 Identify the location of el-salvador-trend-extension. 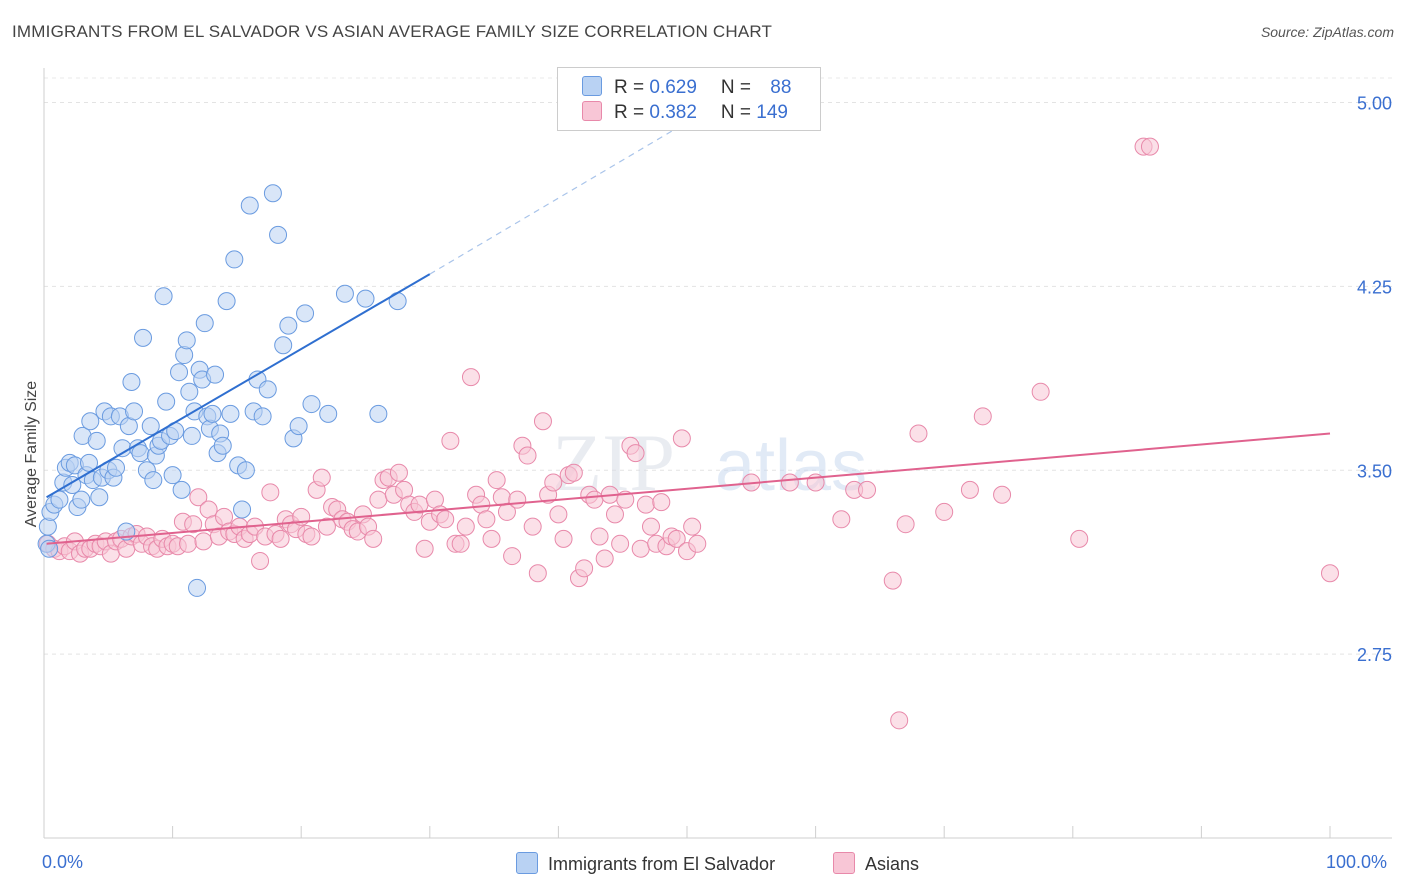
(558, 198).